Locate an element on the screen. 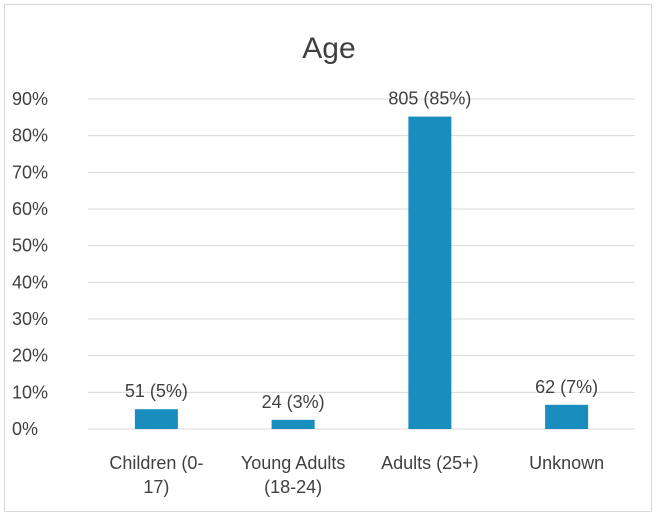 The width and height of the screenshot is (658, 518). x-category-label-line: Unknown is located at coordinates (566, 463).